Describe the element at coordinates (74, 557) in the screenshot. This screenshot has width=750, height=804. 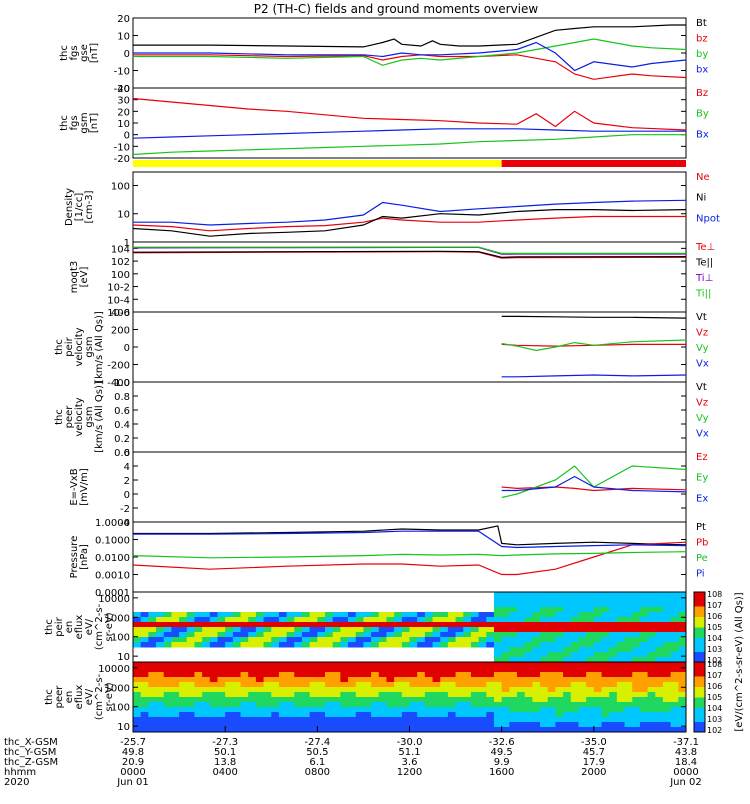
I see `y-axis-label: Pressure` at that location.